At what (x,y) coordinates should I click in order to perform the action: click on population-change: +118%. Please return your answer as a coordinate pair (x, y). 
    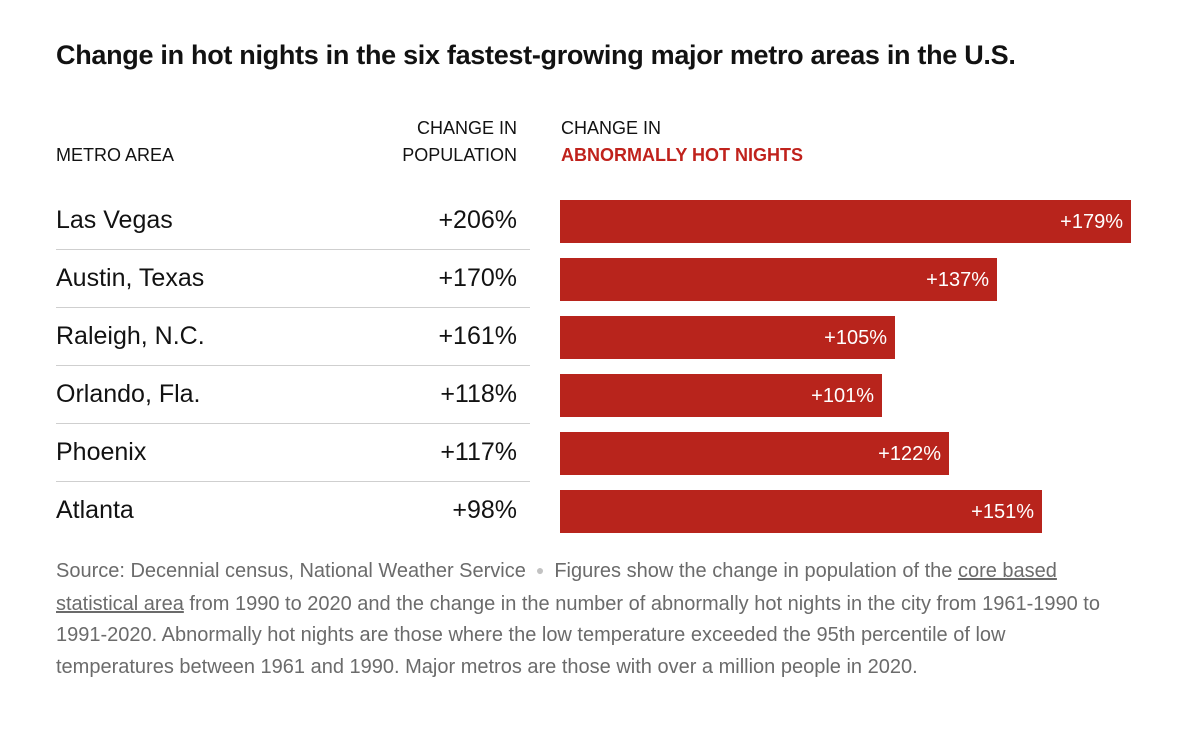
    Looking at the image, I should click on (478, 394).